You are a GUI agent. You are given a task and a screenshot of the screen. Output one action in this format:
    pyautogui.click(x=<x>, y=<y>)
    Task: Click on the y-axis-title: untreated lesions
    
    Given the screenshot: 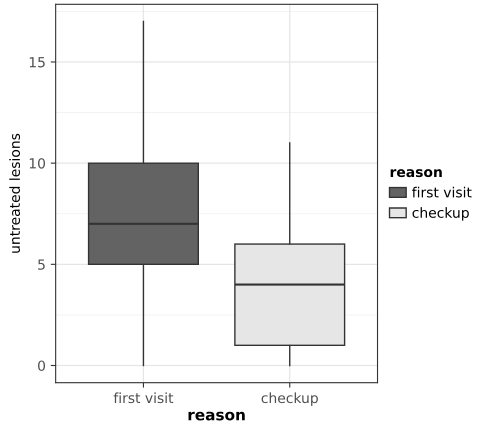 What is the action you would take?
    pyautogui.click(x=14, y=193)
    